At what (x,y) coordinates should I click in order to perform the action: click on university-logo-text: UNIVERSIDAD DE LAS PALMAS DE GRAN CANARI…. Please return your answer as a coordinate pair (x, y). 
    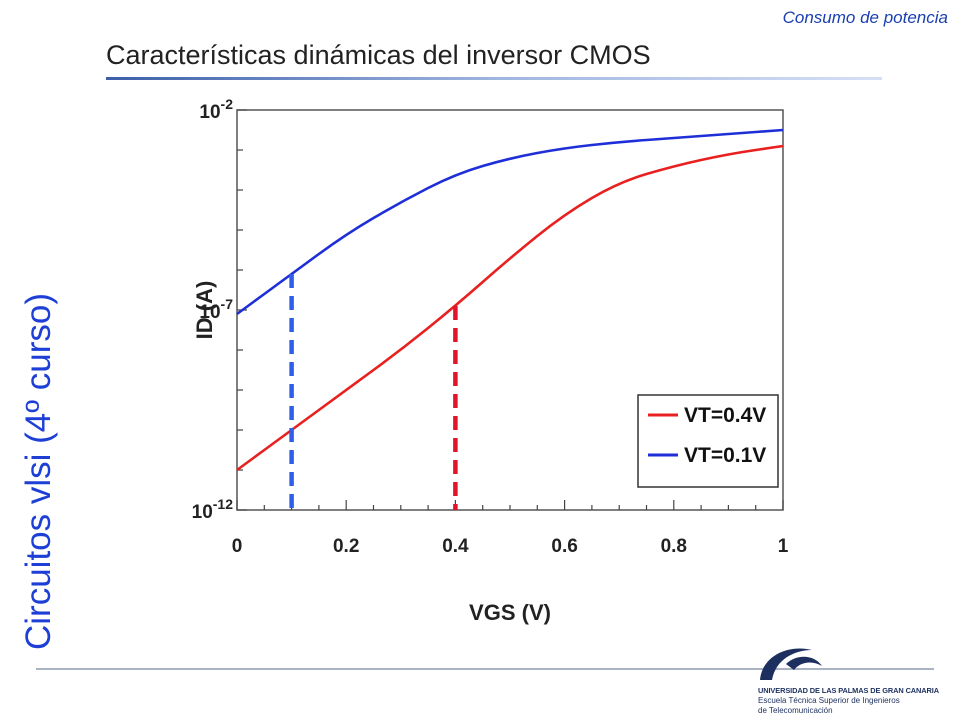
    Looking at the image, I should click on (853, 701).